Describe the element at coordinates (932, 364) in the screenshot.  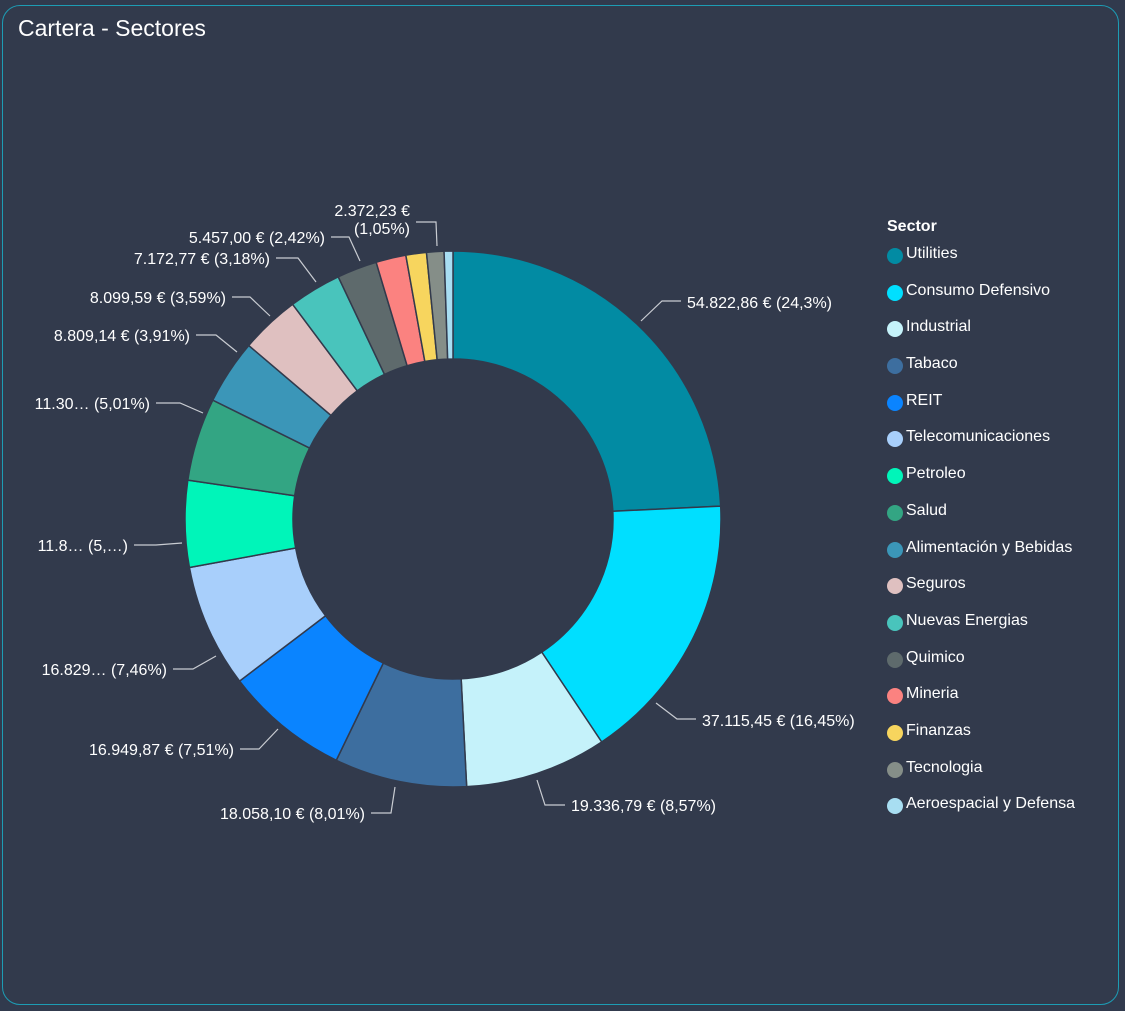
I see `legend-label: Tabaco` at that location.